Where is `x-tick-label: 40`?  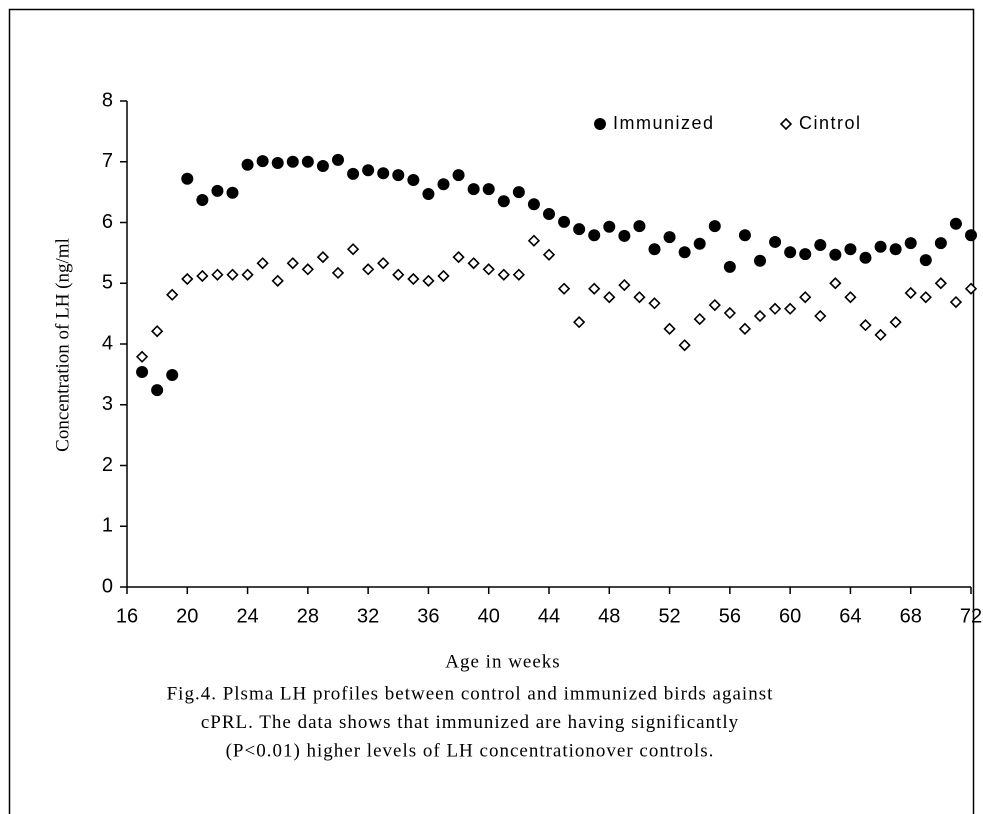
x-tick-label: 40 is located at coordinates (489, 616).